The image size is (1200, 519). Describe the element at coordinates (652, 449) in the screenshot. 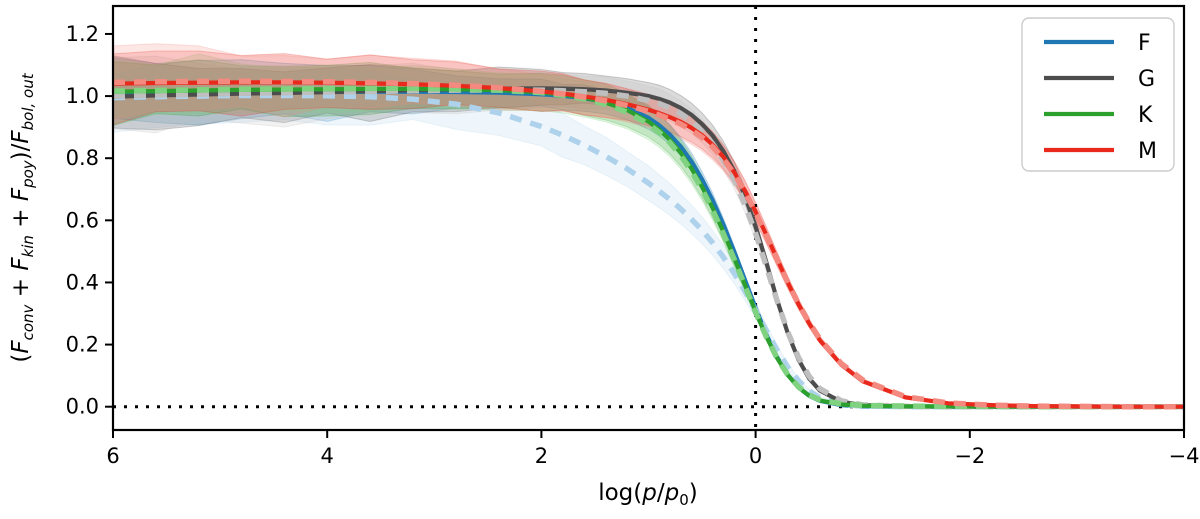

I see `x-axis-ticks: 6 4 2 0 −2 −4` at that location.